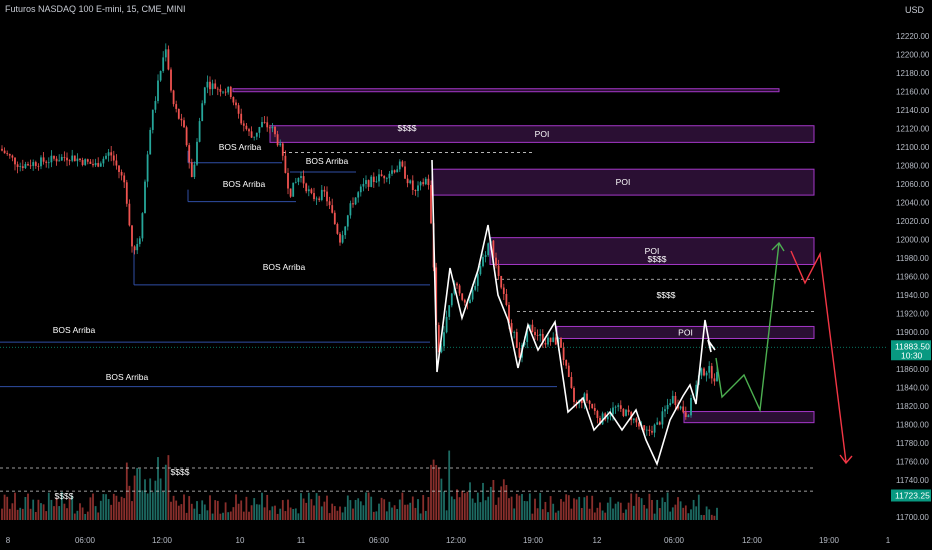 Image resolution: width=932 pixels, height=550 pixels. What do you see at coordinates (912, 388) in the screenshot?
I see `y-axis-tick: 11840.00` at bounding box center [912, 388].